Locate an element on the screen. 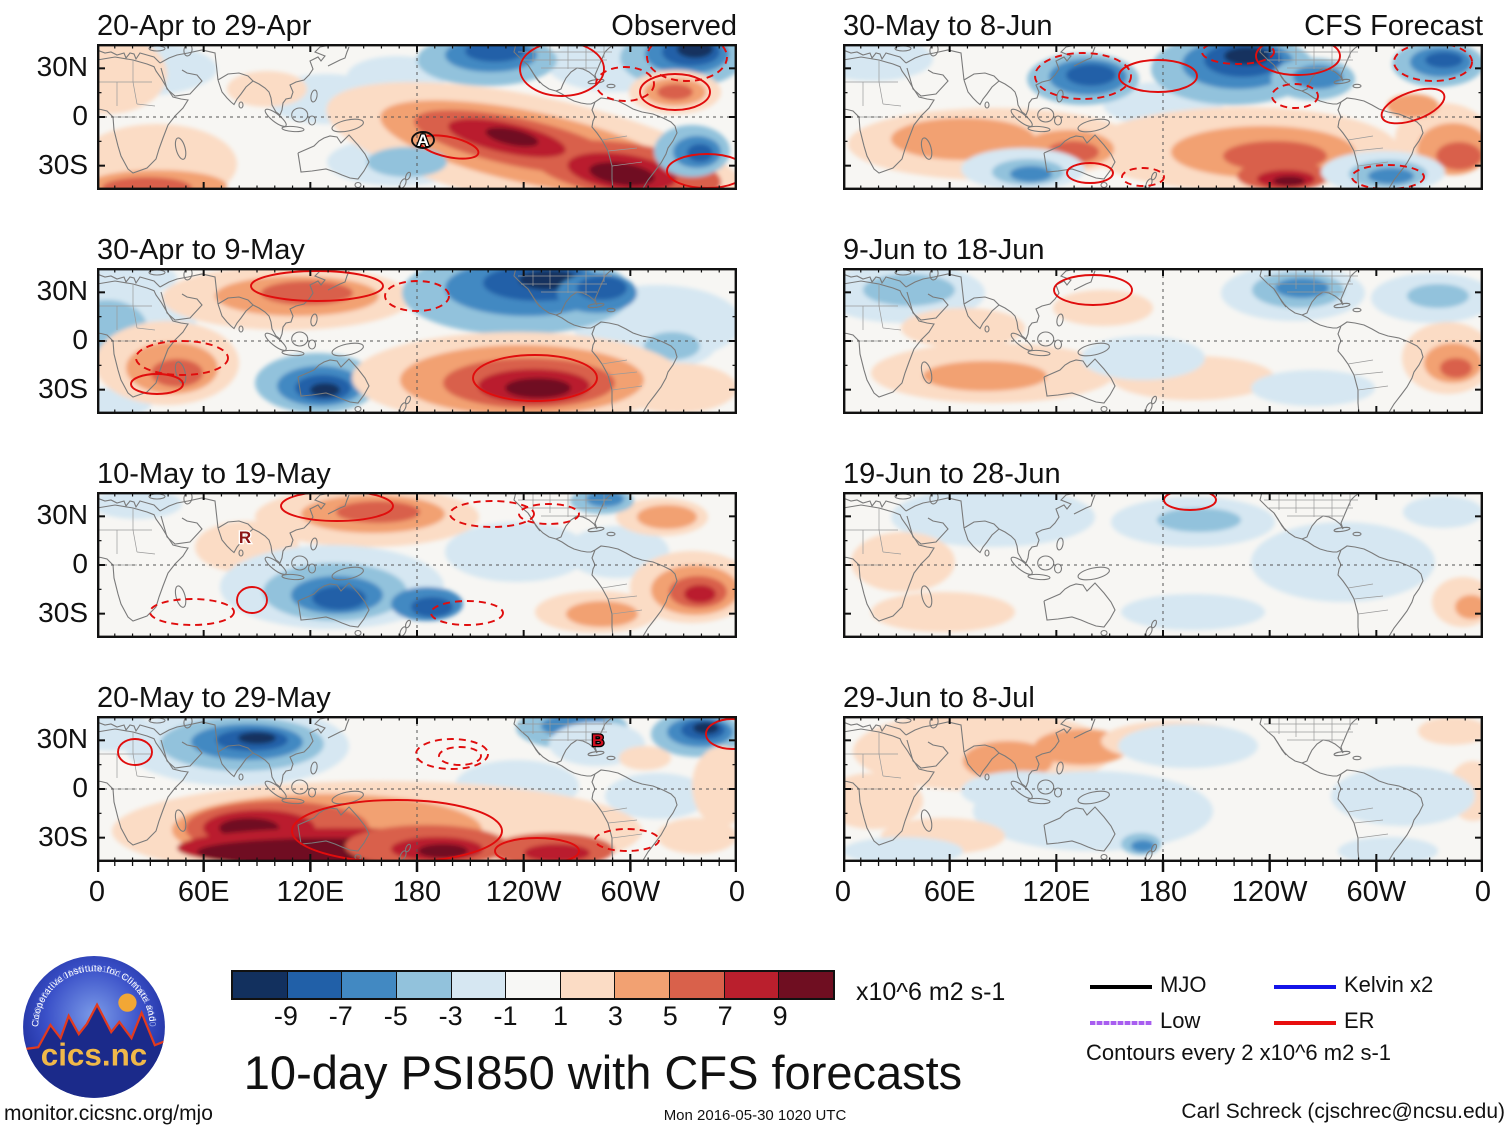  panel-title-row: 30-May to 8-Jun CFS Forecast is located at coordinates (1163, 26).